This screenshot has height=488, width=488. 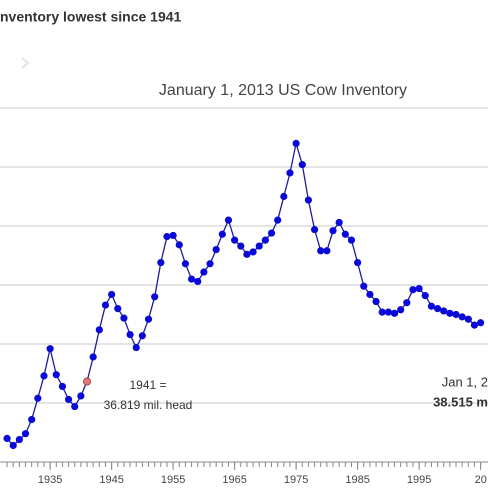 What do you see at coordinates (87, 381) in the screenshot?
I see `highlight-point` at bounding box center [87, 381].